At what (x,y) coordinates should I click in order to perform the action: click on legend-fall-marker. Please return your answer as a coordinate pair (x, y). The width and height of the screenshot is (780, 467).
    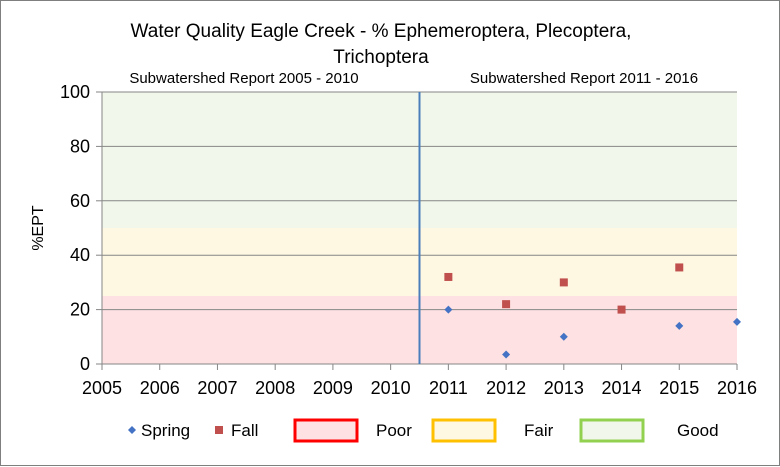
    Looking at the image, I should click on (219, 430).